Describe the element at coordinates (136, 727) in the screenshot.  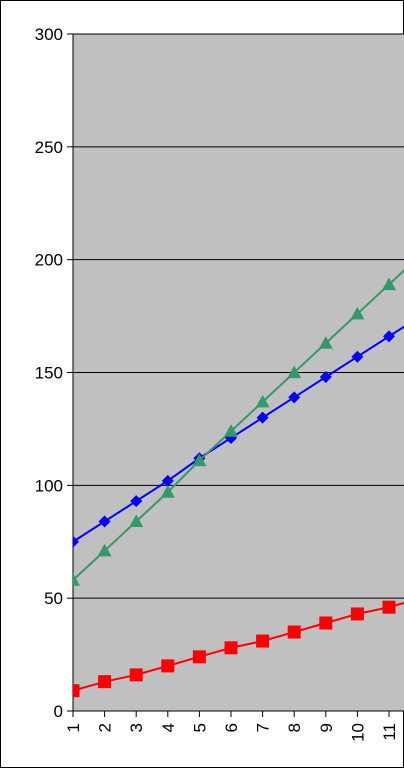
I see `x-tick-label: 3` at that location.